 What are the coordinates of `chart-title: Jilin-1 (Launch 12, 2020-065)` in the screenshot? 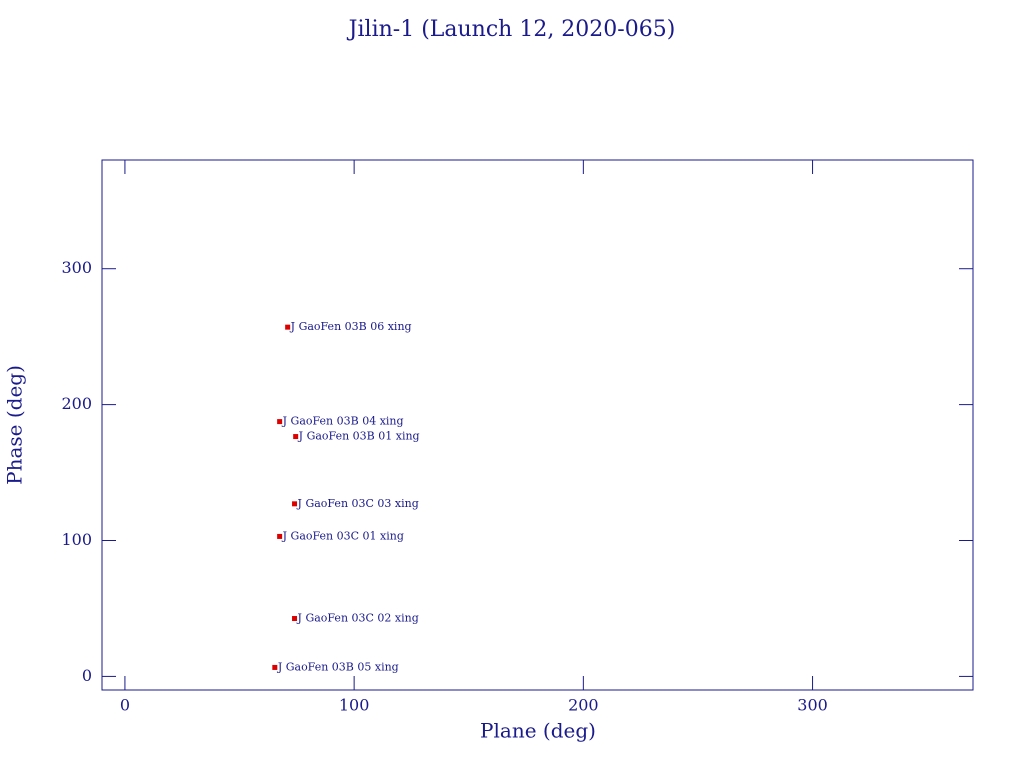 It's located at (511, 29).